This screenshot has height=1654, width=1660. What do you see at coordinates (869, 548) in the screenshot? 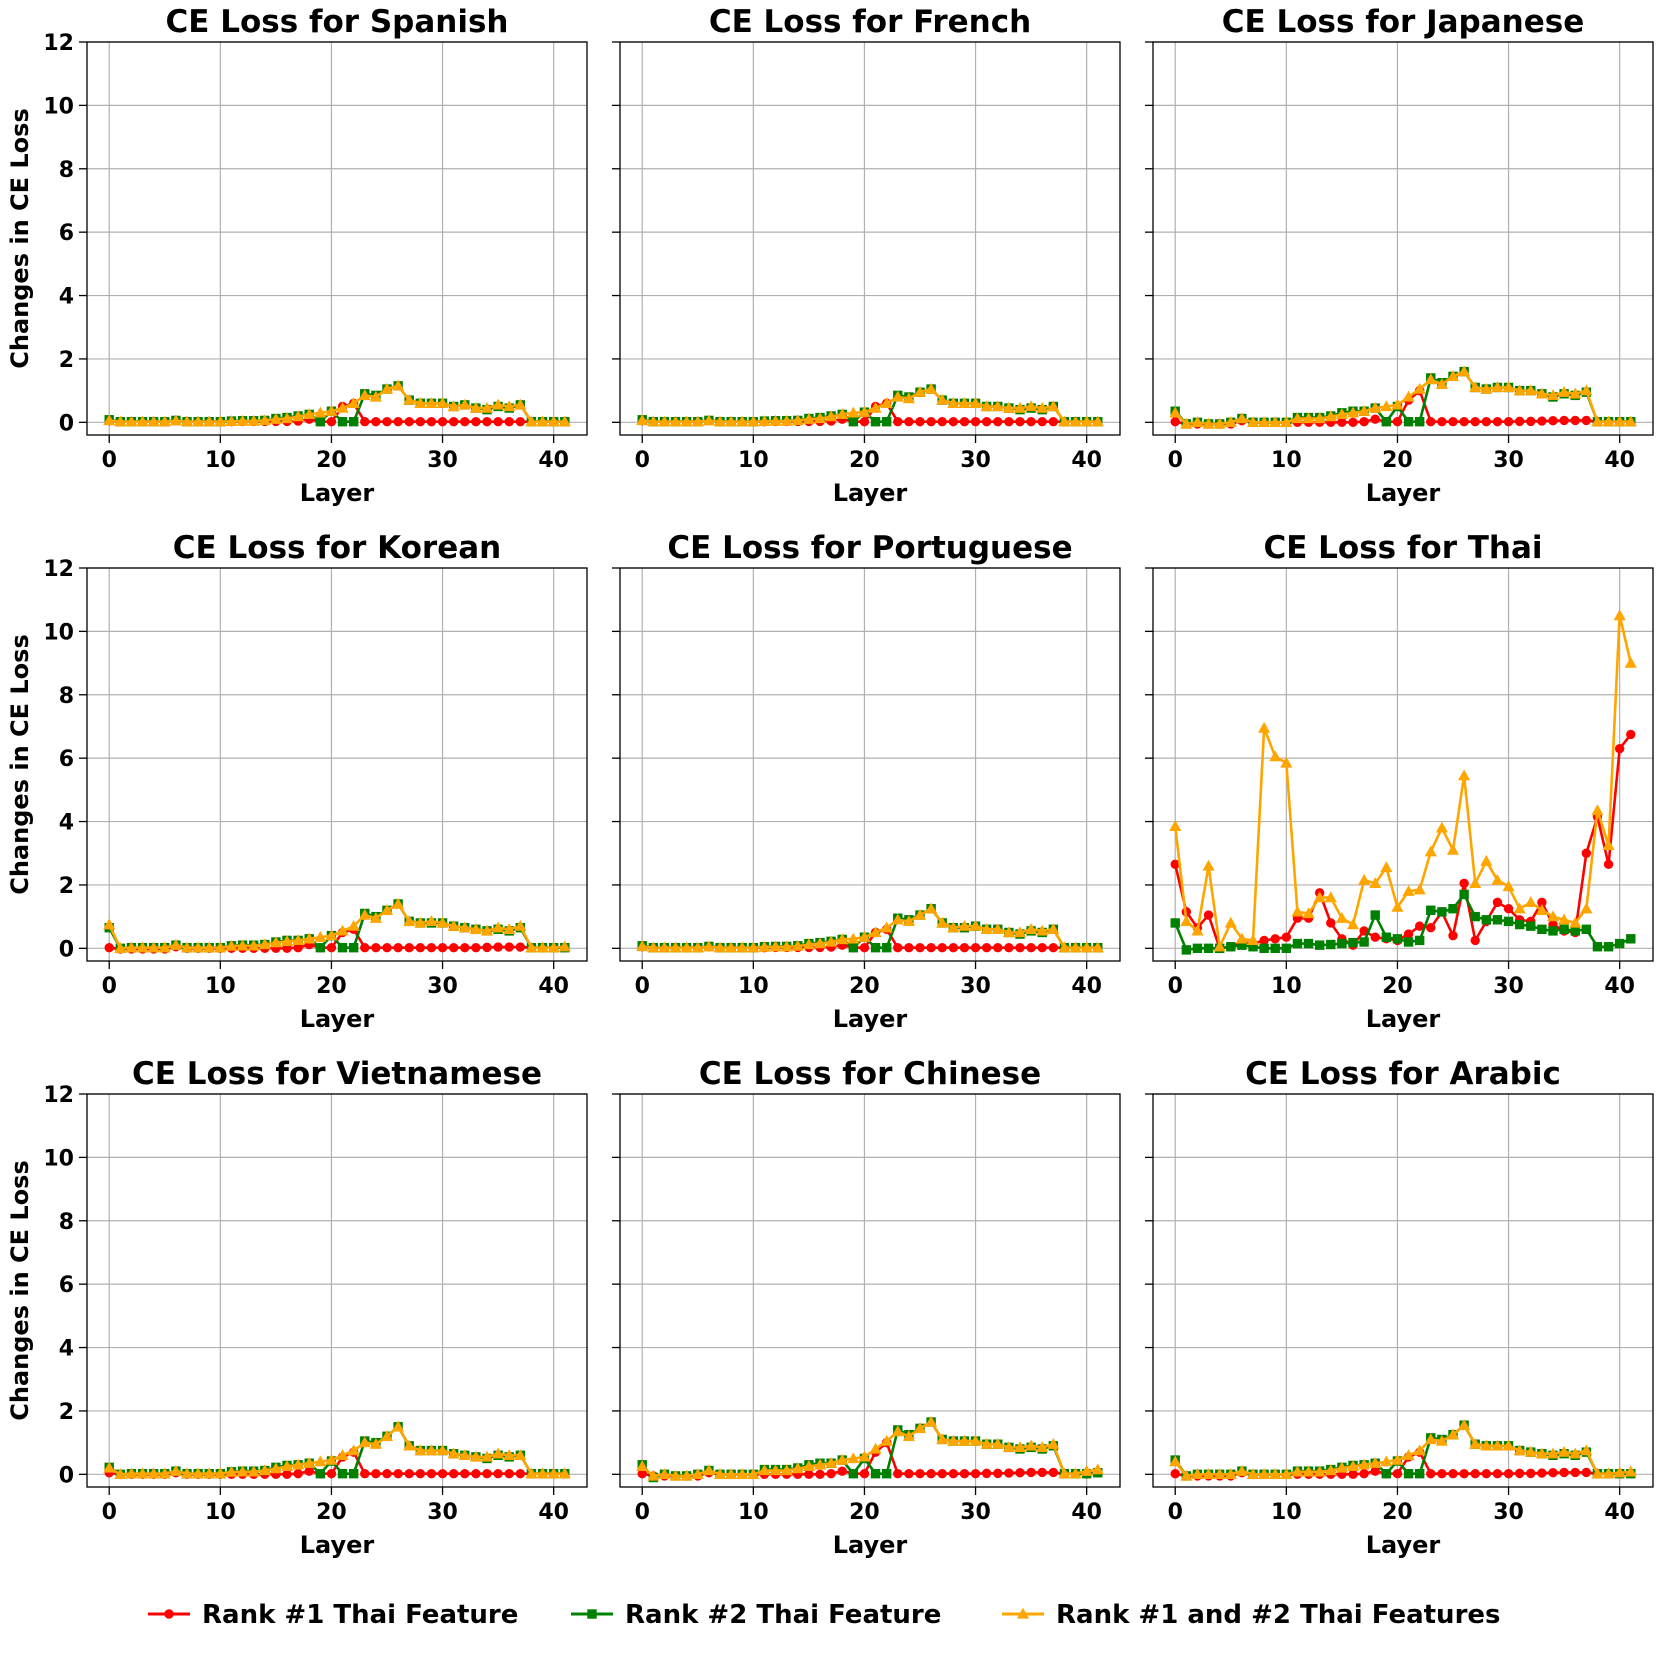
I see `panel-title: CE Loss for Portuguese` at bounding box center [869, 548].